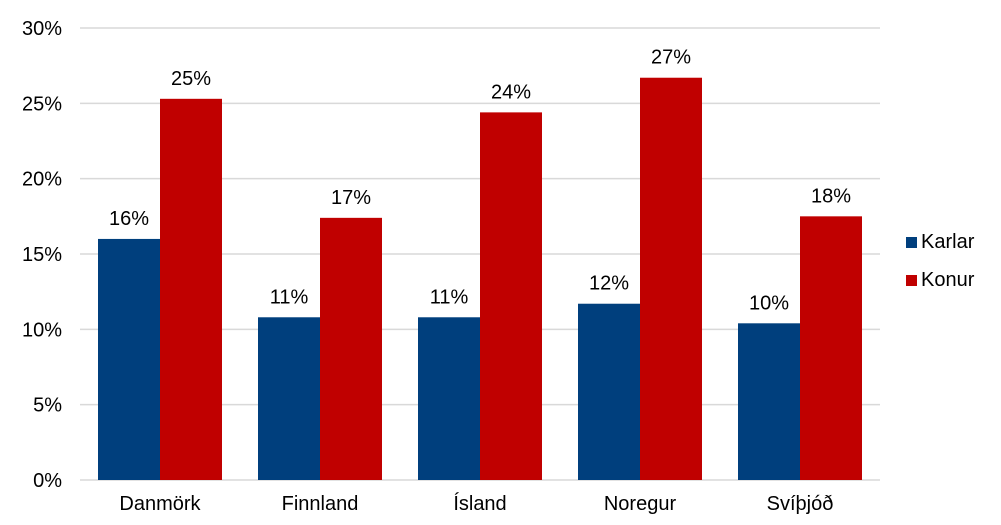  What do you see at coordinates (289, 398) in the screenshot?
I see `bar-karlar-finnland` at bounding box center [289, 398].